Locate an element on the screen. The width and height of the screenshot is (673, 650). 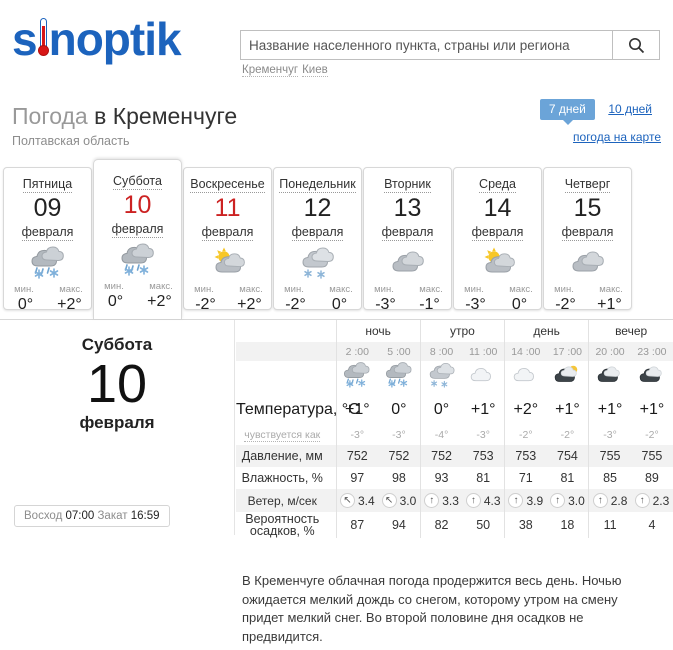
temperature-cell-7: +1° is located at coordinates (652, 409).